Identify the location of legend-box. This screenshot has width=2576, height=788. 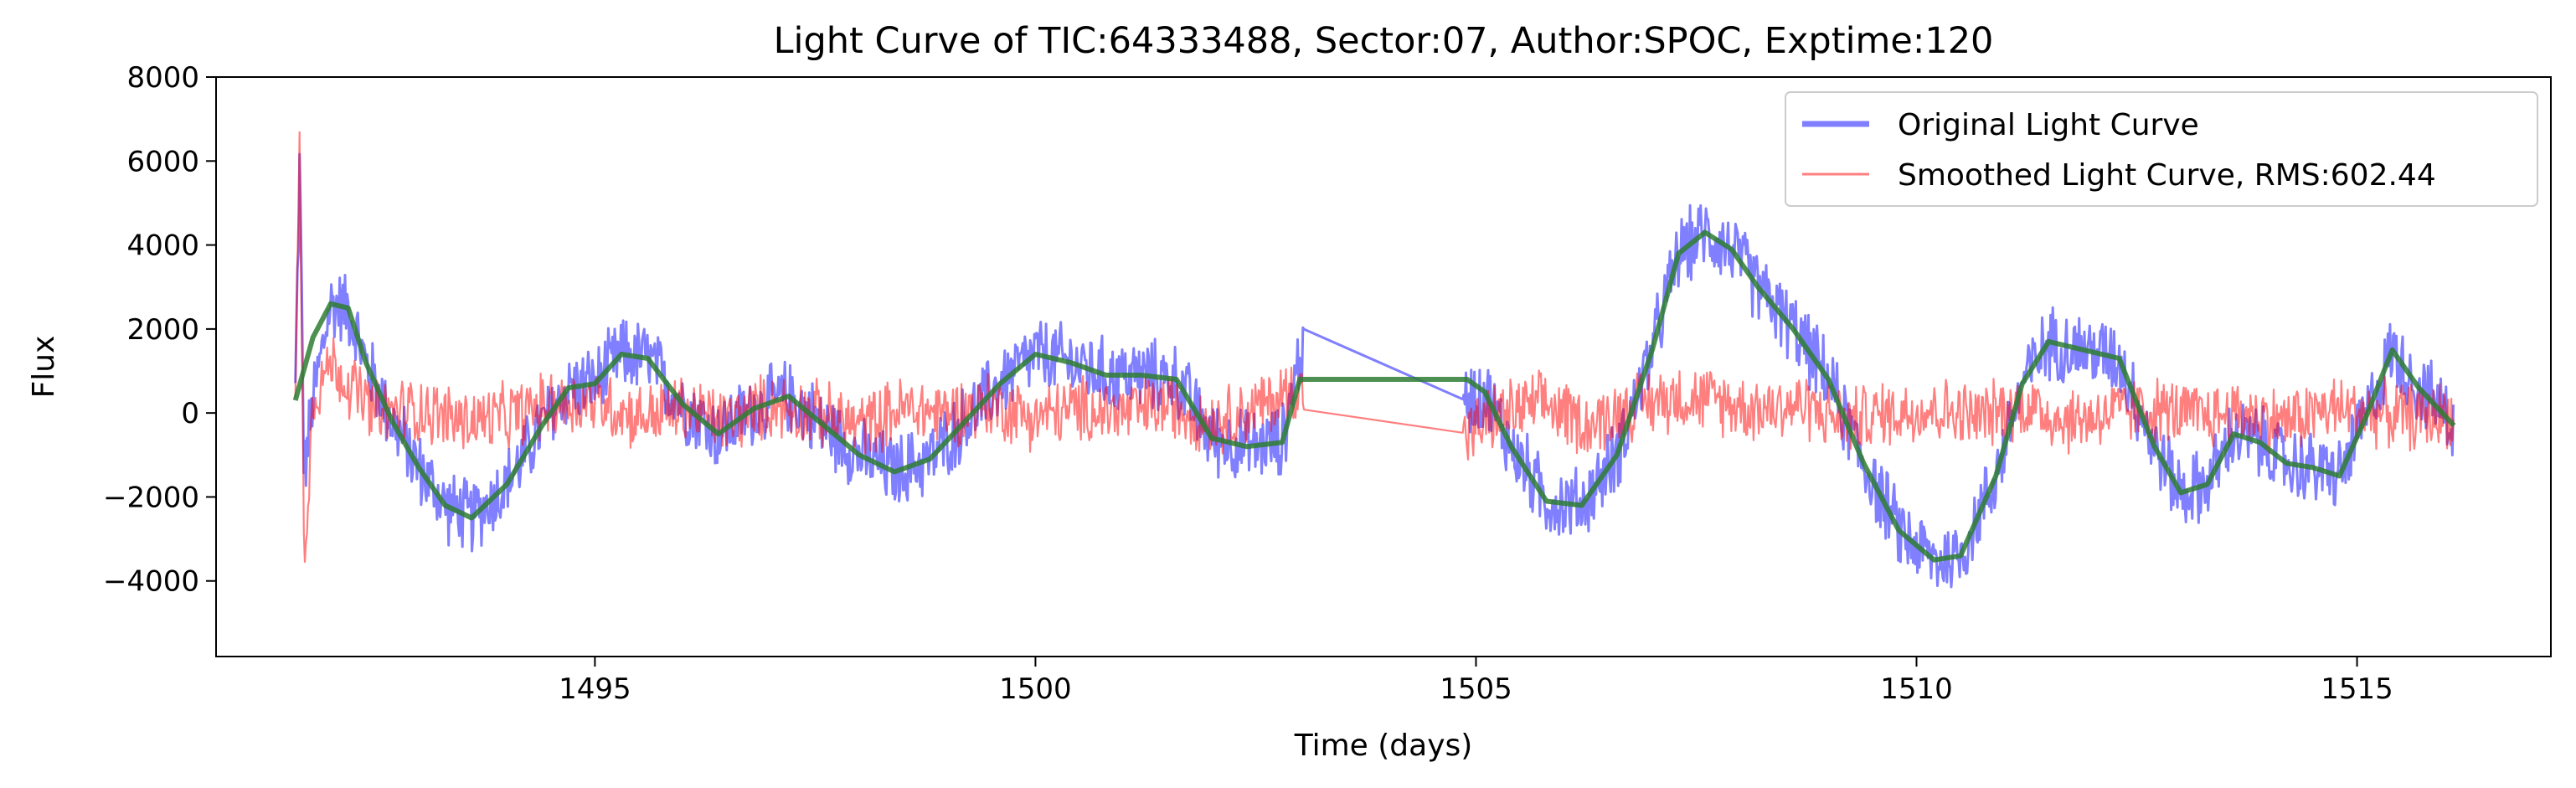
(2161, 149).